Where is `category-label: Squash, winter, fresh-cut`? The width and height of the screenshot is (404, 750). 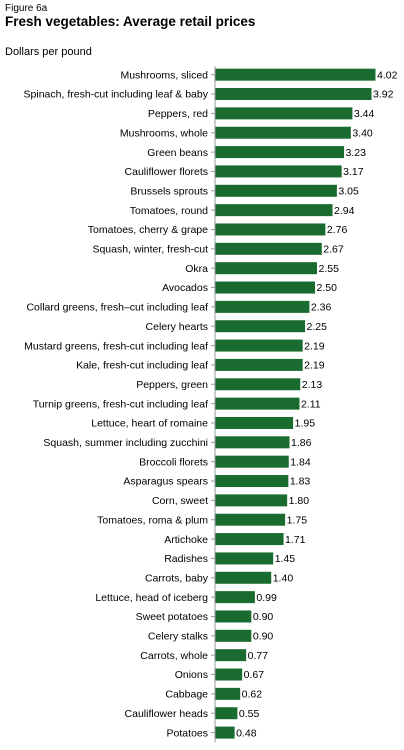
category-label: Squash, winter, fresh-cut is located at coordinates (150, 250).